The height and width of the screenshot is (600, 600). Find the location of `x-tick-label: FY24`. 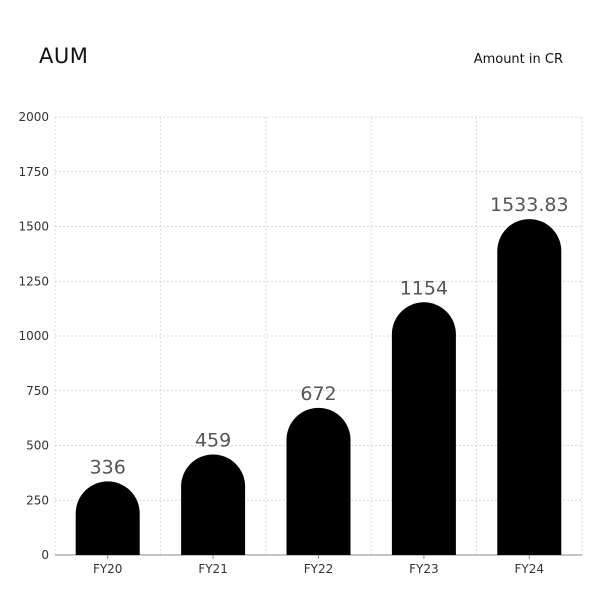

x-tick-label: FY24 is located at coordinates (530, 569).